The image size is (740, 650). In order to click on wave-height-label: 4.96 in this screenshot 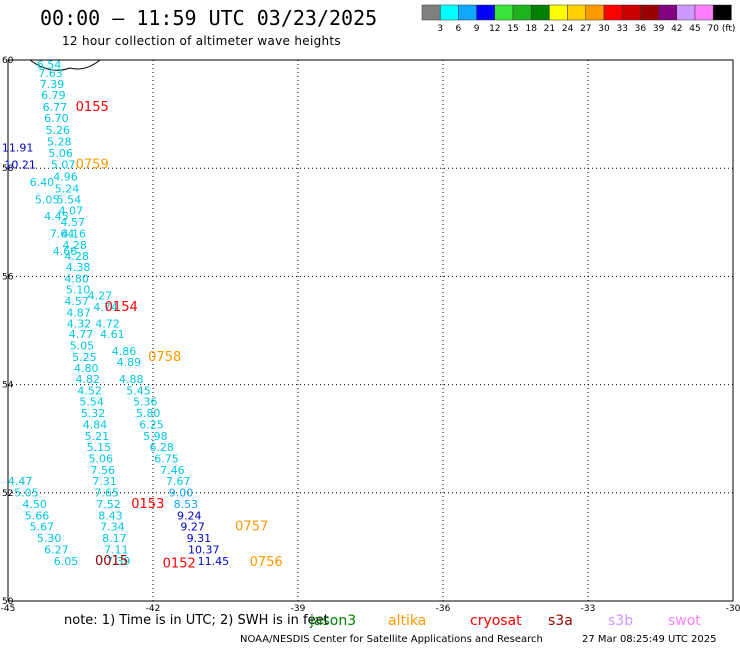, I will do `click(65, 177)`.